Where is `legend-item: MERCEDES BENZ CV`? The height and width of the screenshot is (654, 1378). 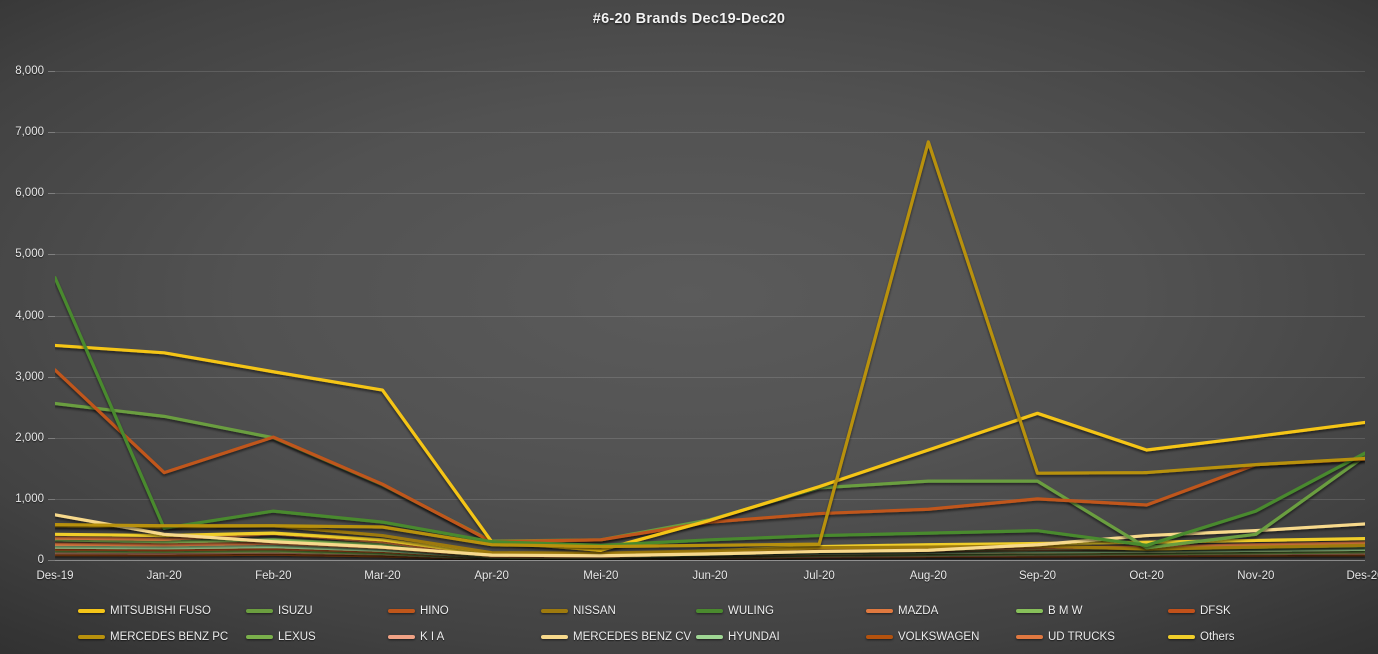
legend-item: MERCEDES BENZ CV is located at coordinates (616, 637).